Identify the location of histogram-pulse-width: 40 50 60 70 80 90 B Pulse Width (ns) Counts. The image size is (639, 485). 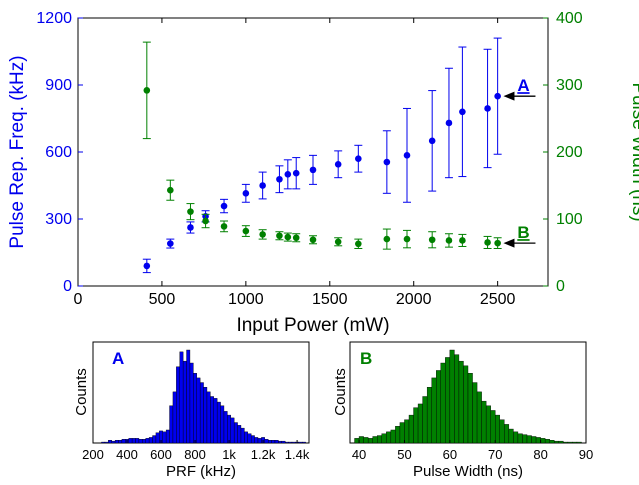
(462, 410).